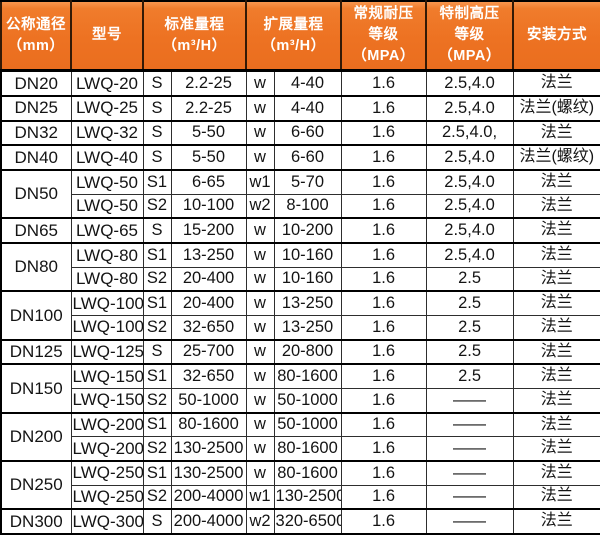 Image resolution: width=600 pixels, height=535 pixels. Describe the element at coordinates (107, 497) in the screenshot. I see `cell-model: LWQ-250` at that location.